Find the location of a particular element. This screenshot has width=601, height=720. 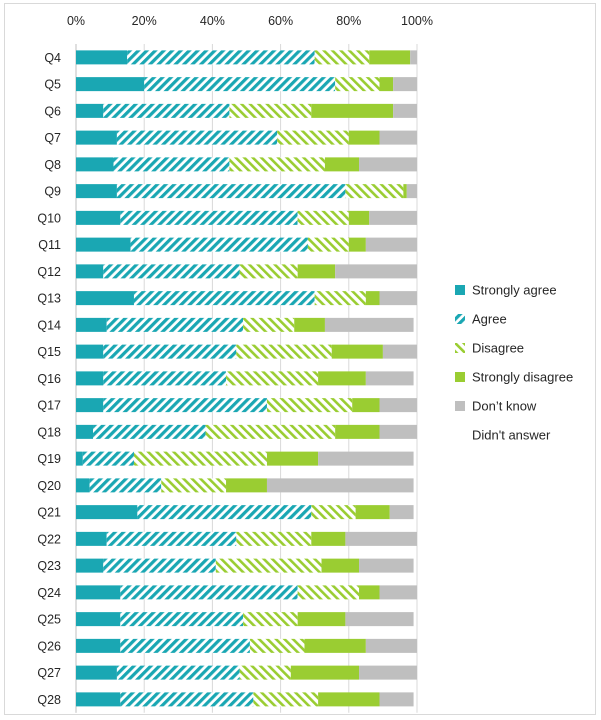

category-label: Q19 is located at coordinates (49, 459).